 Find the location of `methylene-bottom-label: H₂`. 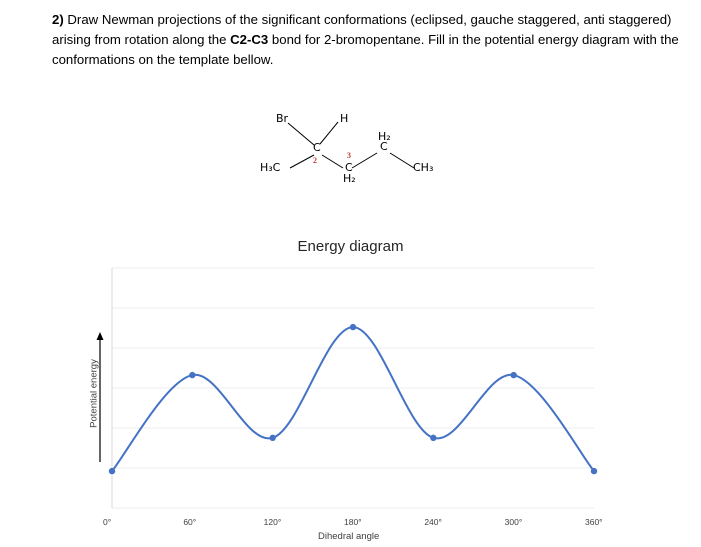

methylene-bottom-label: H₂ is located at coordinates (349, 178).